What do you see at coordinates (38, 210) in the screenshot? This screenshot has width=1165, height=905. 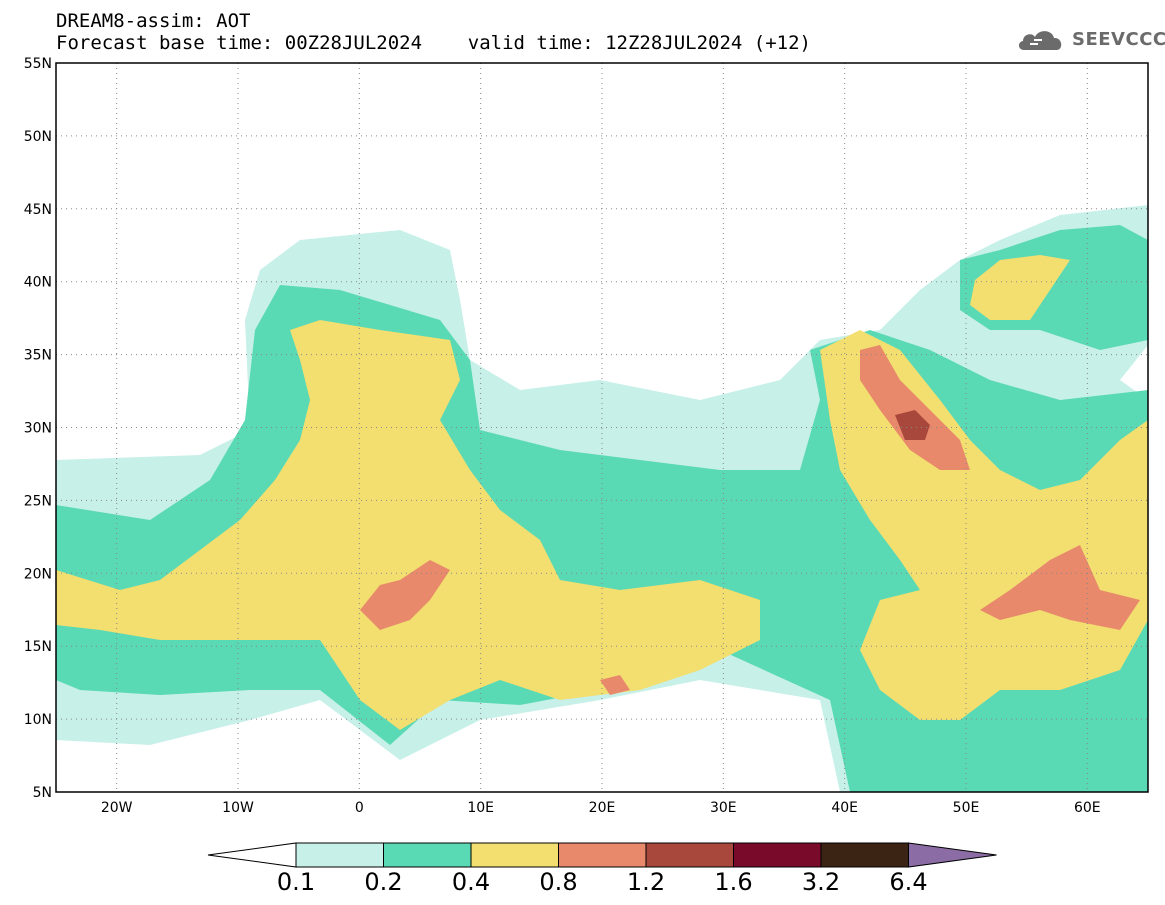 I see `lat-tick-label: 45N` at bounding box center [38, 210].